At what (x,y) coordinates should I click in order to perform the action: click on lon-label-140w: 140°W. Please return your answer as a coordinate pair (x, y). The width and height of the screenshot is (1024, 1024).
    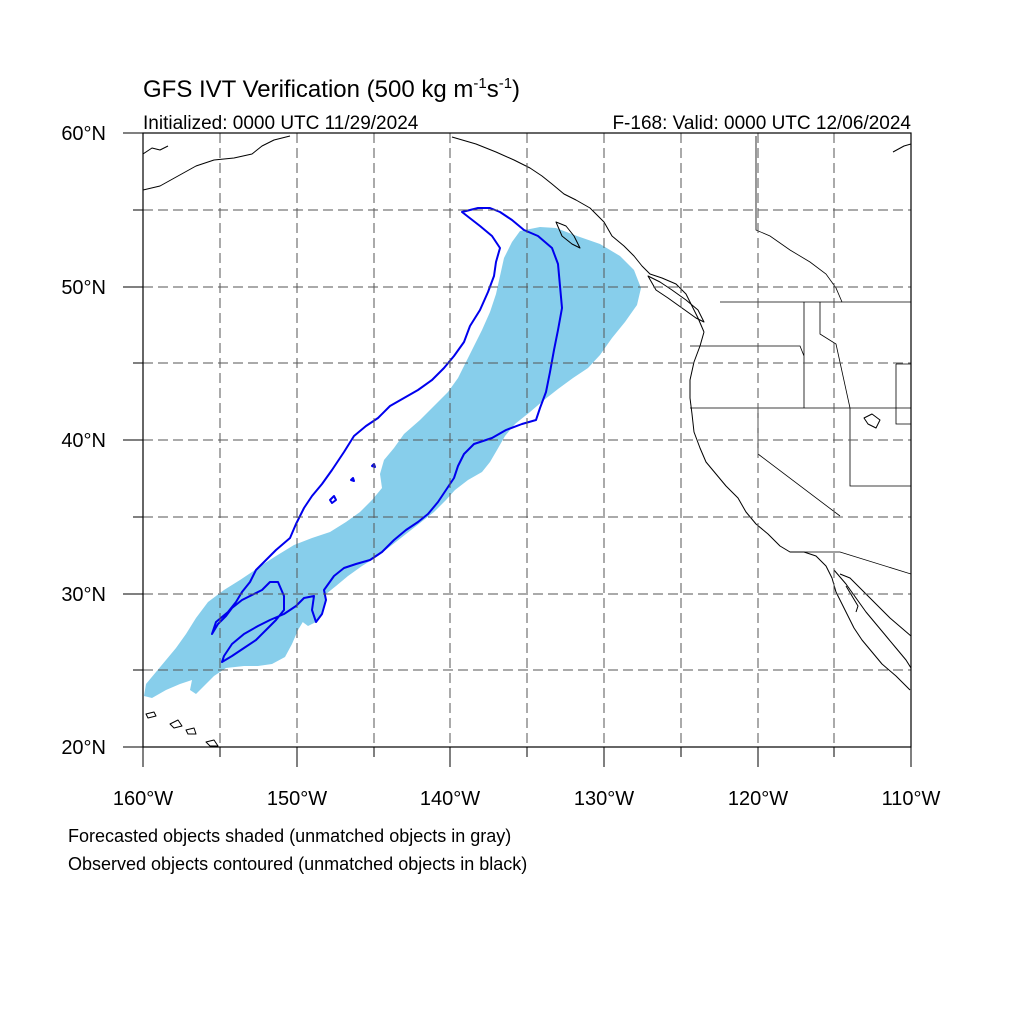
    Looking at the image, I should click on (450, 799).